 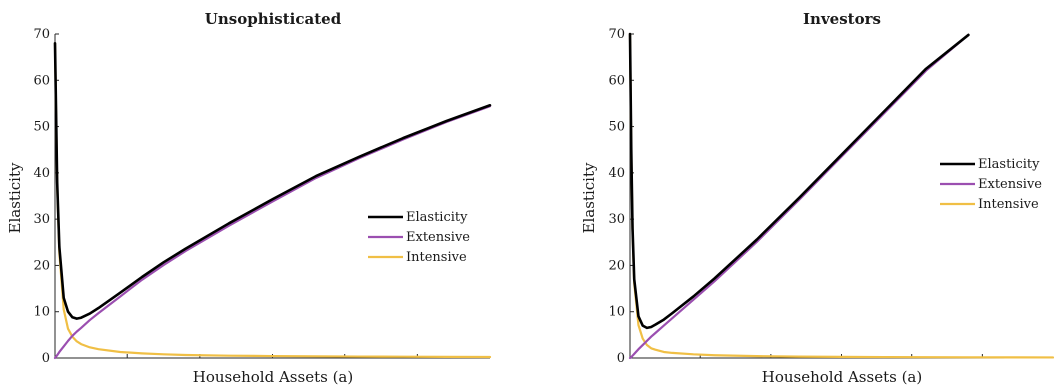 I want to click on y-axis-ticks: 0 10 20 30 40 50 60 70, so click(x=621, y=196).